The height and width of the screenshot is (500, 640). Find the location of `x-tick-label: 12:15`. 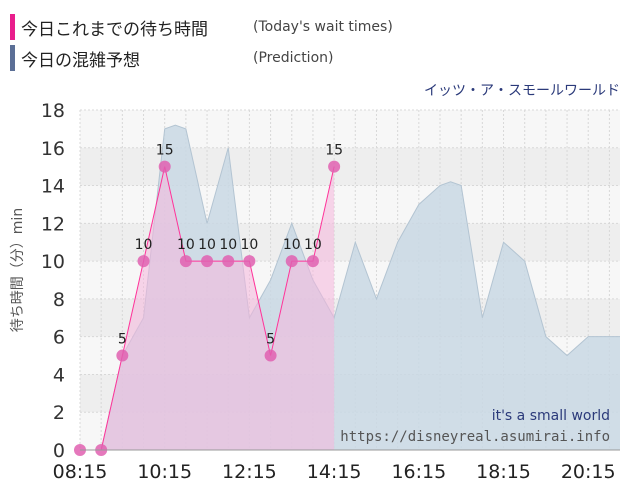

x-tick-label: 12:15 is located at coordinates (249, 472).